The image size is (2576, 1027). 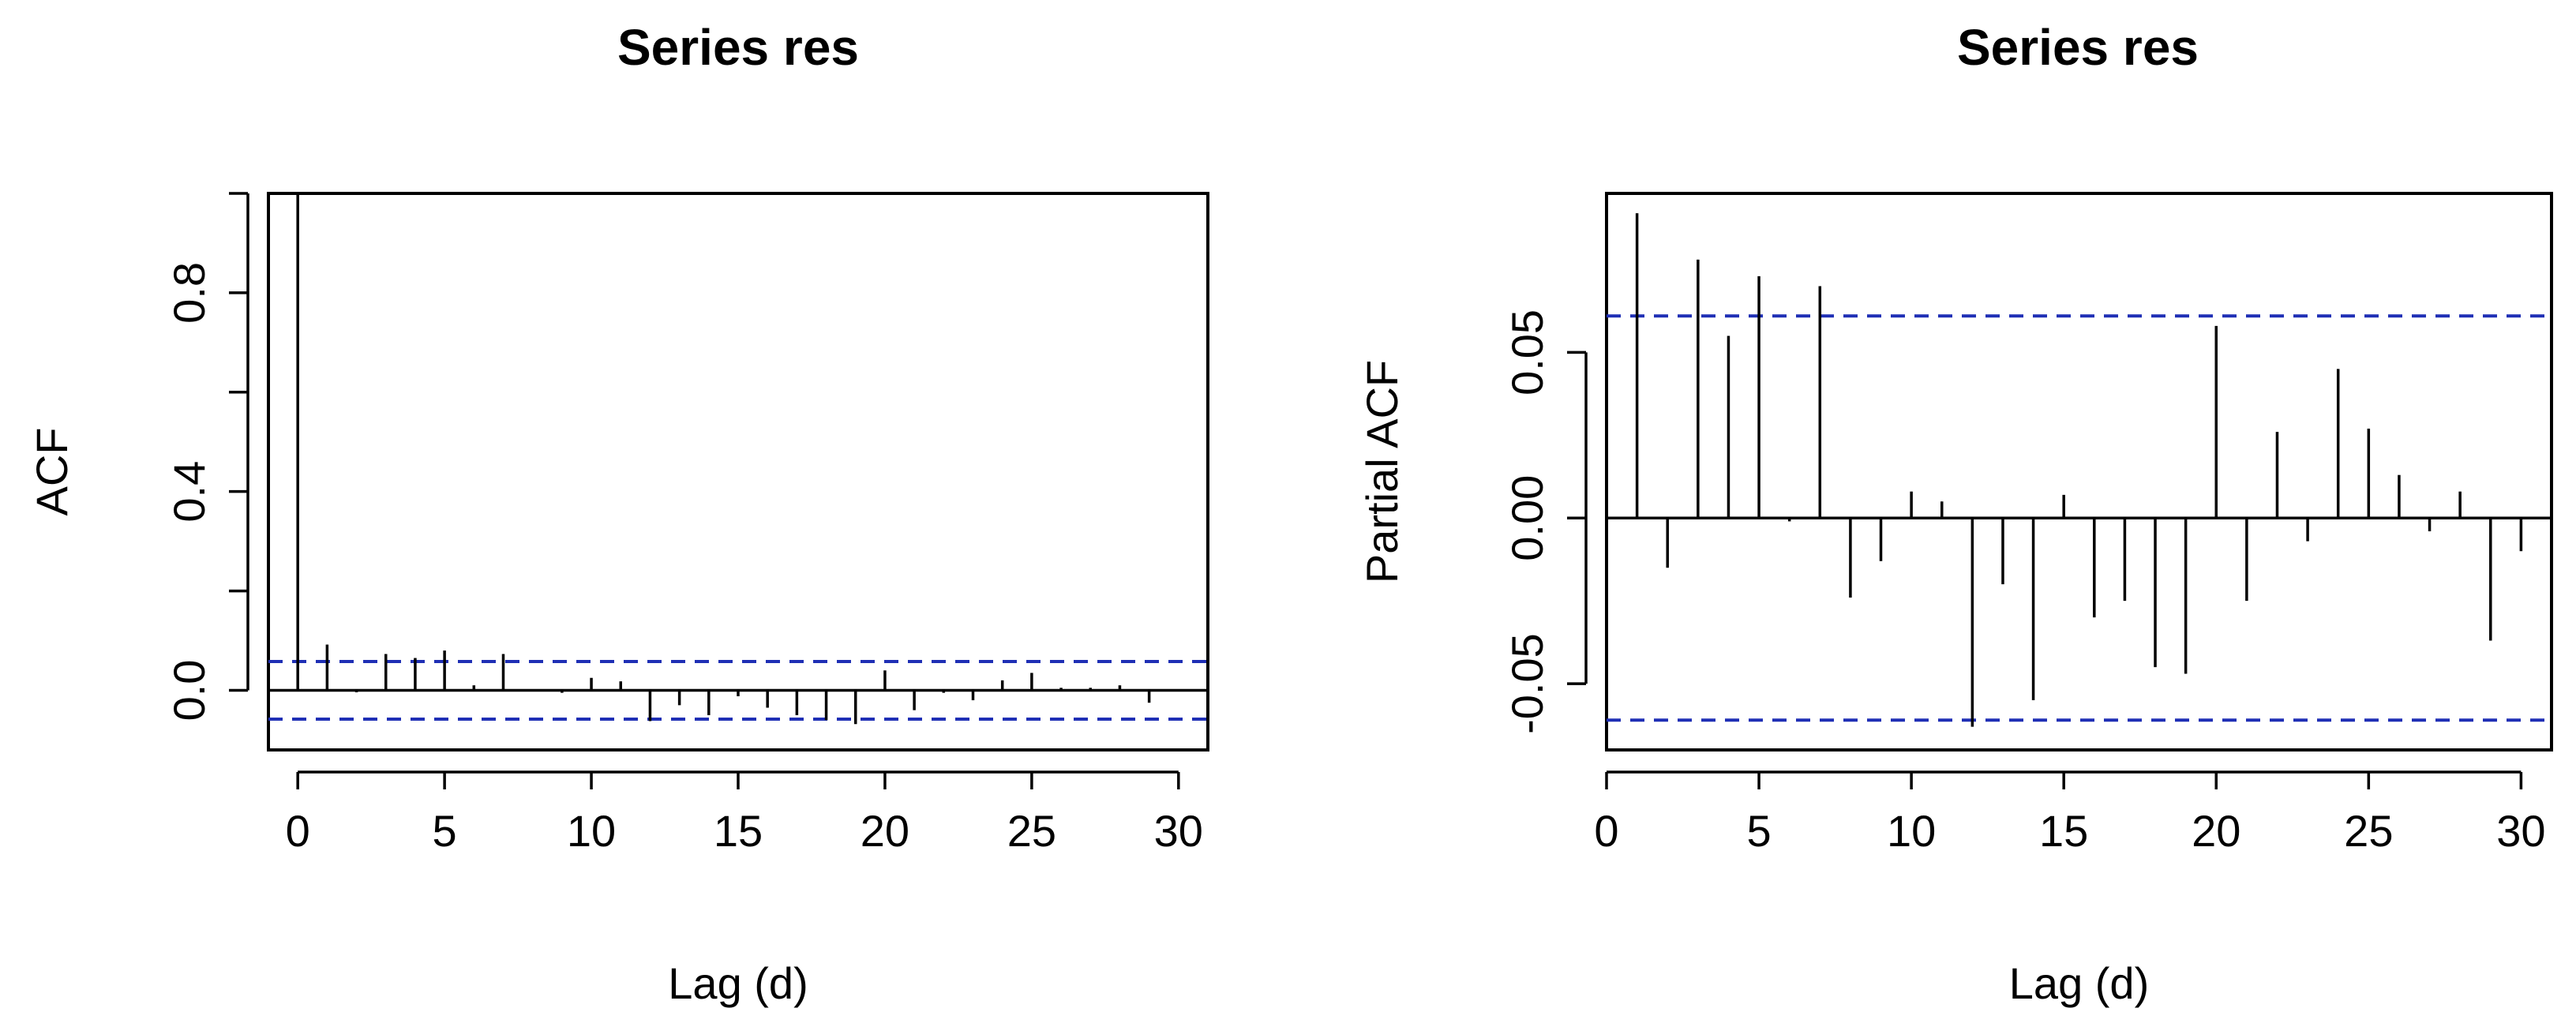 What do you see at coordinates (189, 691) in the screenshot?
I see `y-tick-label: 0.0` at bounding box center [189, 691].